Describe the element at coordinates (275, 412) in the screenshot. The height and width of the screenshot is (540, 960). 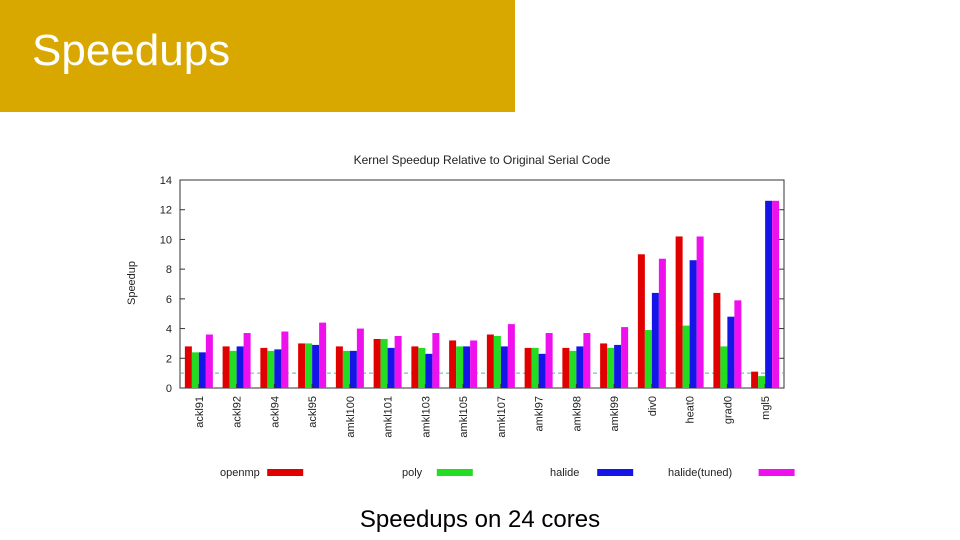
I see `x-tick-label: ackl94` at that location.